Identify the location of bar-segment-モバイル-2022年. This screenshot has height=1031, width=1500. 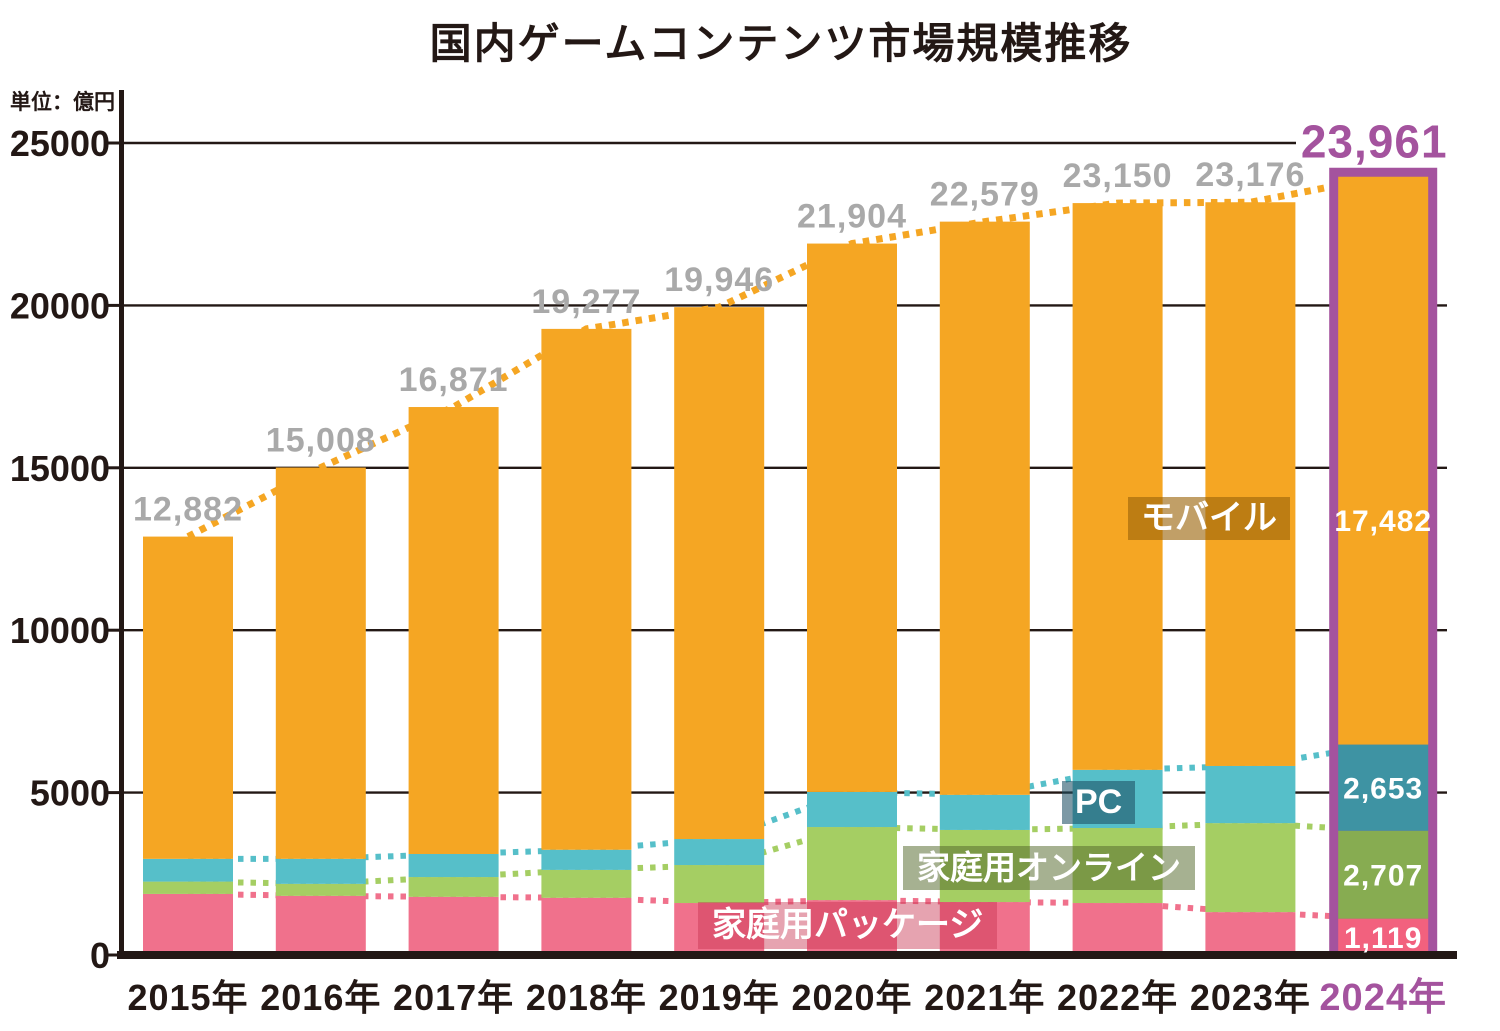
(1117, 486).